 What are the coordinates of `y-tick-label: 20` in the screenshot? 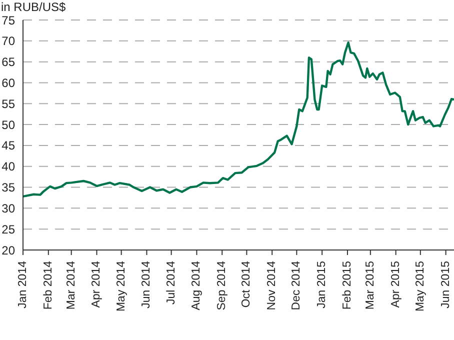 It's located at (9, 250).